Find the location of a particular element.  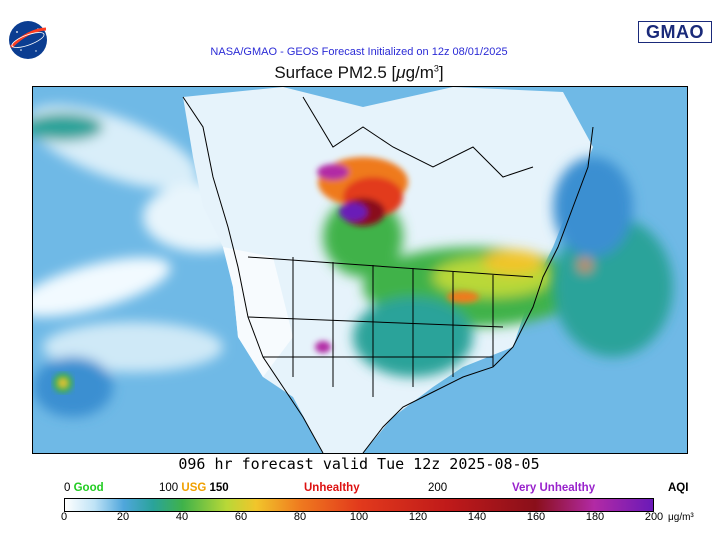

aqi-very-unhealthy-label: Very Unhealthy is located at coordinates (554, 488).